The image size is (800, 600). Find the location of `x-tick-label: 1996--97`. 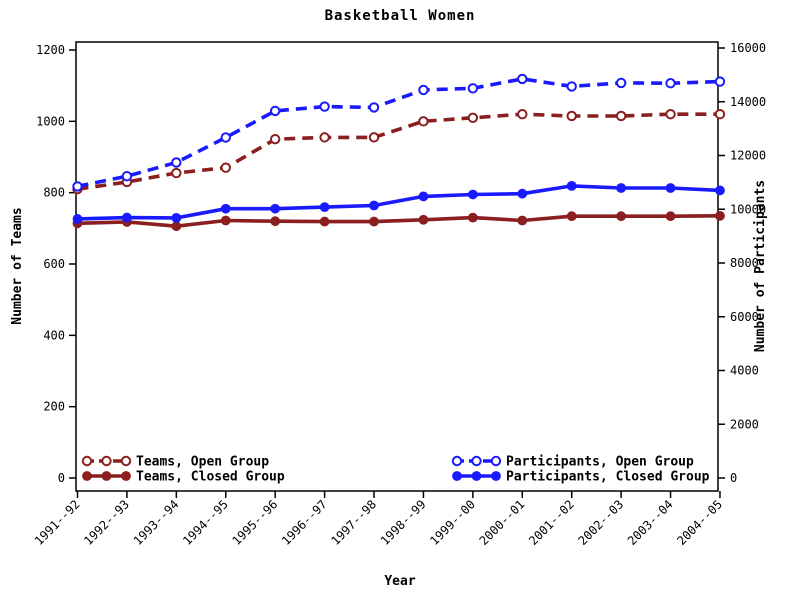

x-tick-label: 1996--97 is located at coordinates (304, 522).